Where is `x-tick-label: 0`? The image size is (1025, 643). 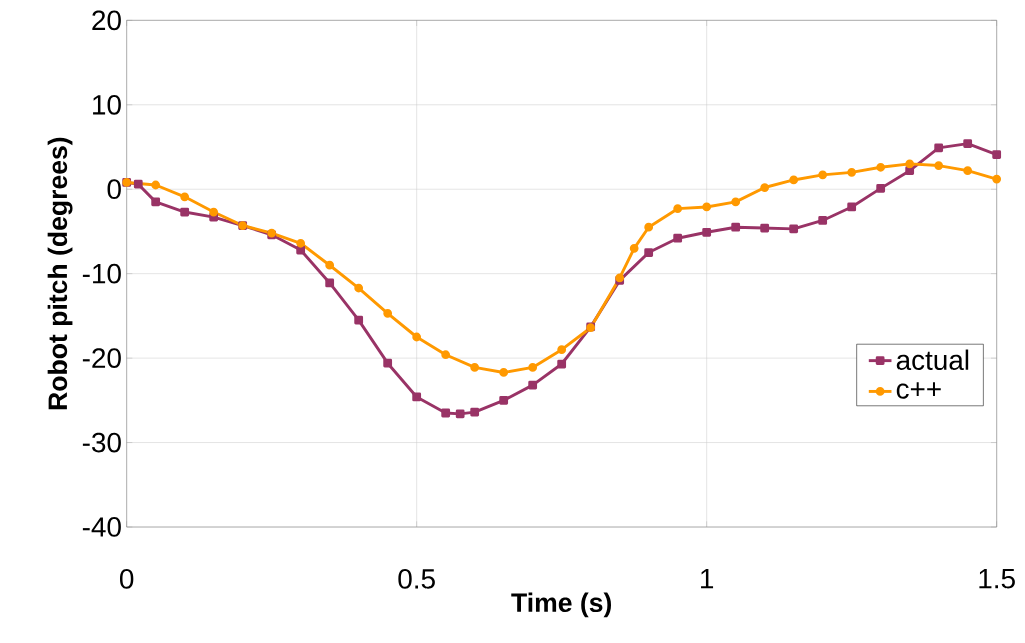
x-tick-label: 0 is located at coordinates (126, 579).